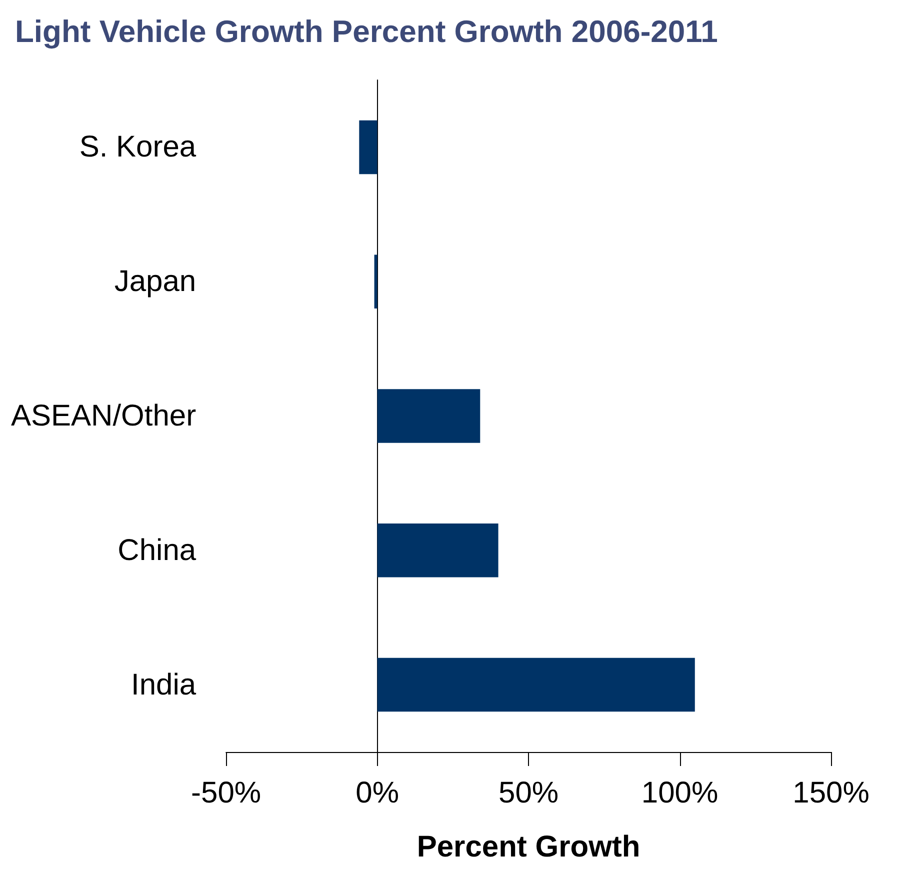  What do you see at coordinates (226, 793) in the screenshot?
I see `x-tick-label: -50%` at bounding box center [226, 793].